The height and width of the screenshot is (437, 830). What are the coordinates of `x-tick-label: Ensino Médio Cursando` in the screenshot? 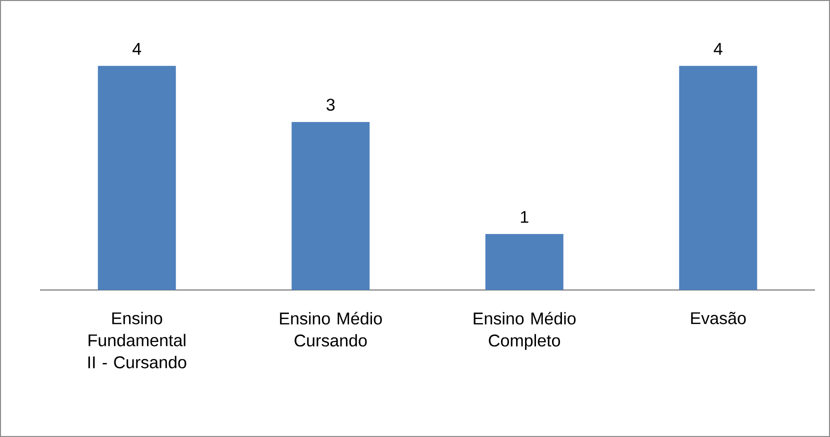 It's located at (331, 329).